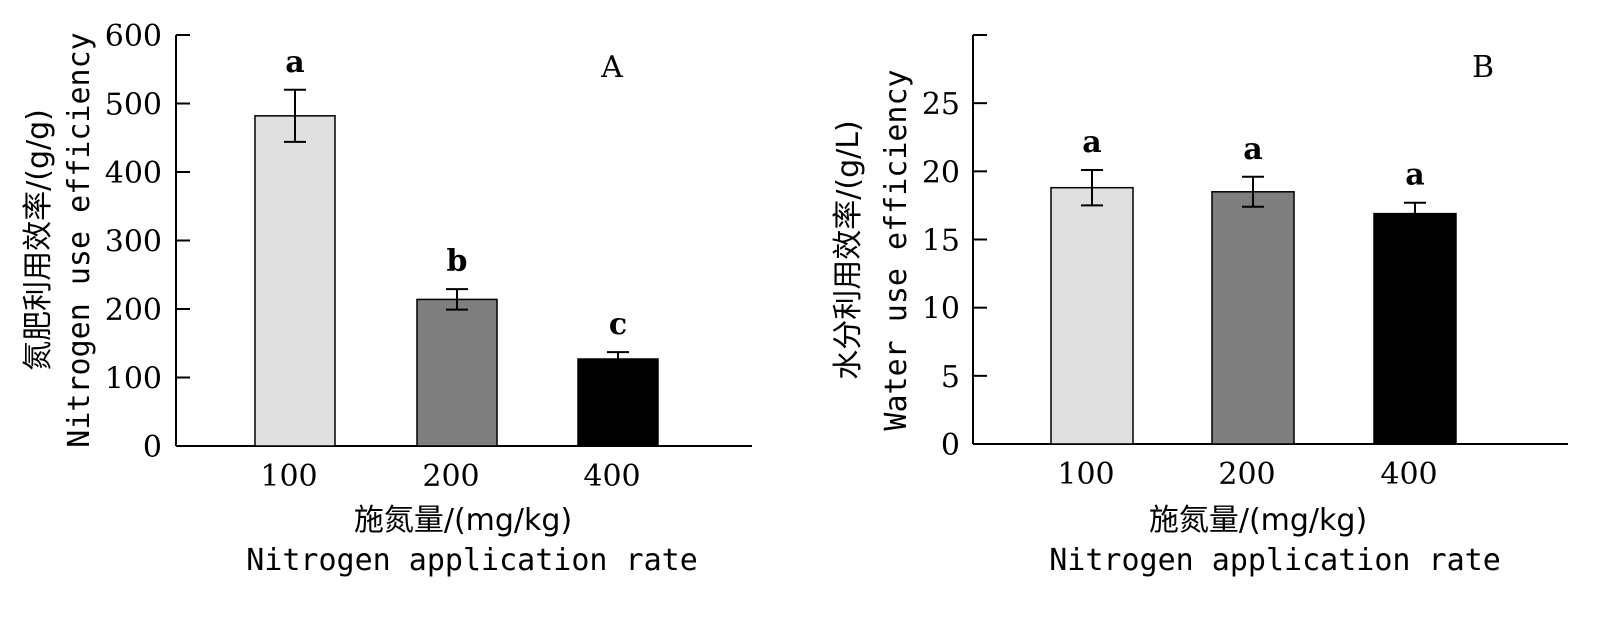 Image resolution: width=1623 pixels, height=617 pixels. Describe the element at coordinates (294, 62) in the screenshot. I see `panel-a-significance-label: a` at that location.